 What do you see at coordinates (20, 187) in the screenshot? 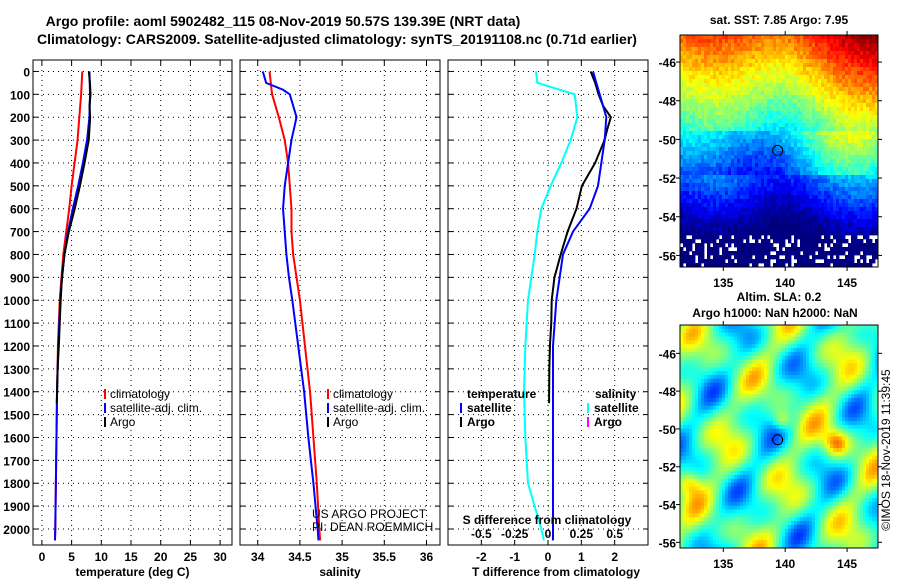
I see `depth-tick-label: 500` at bounding box center [20, 187].